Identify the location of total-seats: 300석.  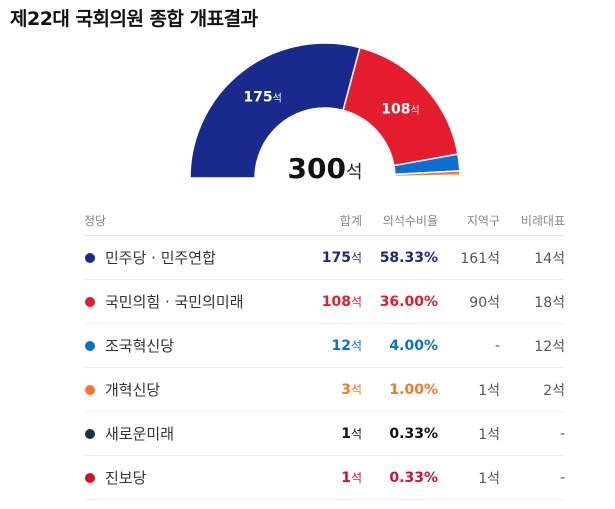
(307, 168).